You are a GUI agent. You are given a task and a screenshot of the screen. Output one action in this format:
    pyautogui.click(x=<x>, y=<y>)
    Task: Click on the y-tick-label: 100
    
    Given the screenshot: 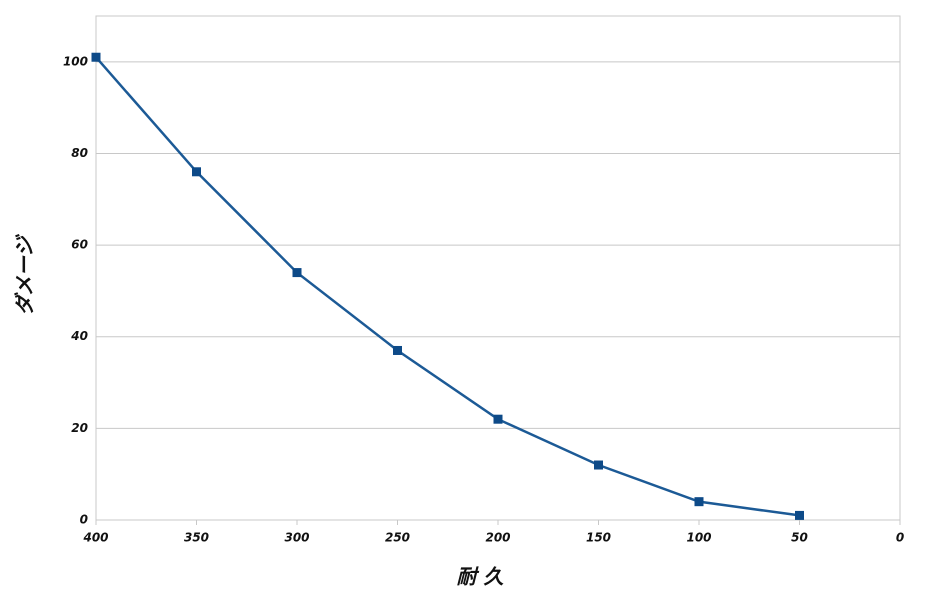 What is the action you would take?
    pyautogui.click(x=75, y=61)
    